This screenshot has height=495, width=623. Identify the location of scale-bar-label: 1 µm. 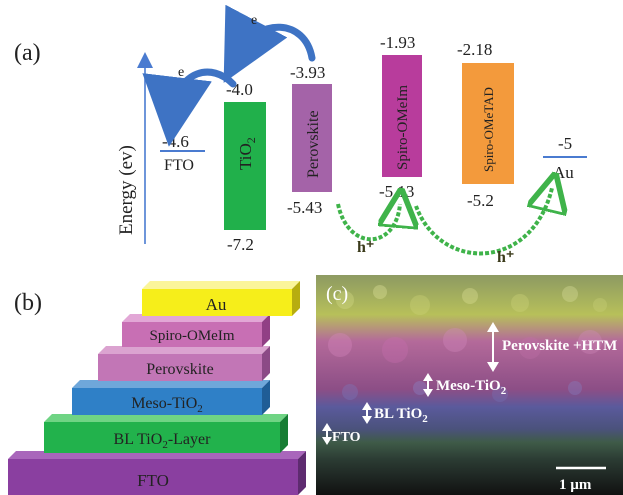
(575, 485).